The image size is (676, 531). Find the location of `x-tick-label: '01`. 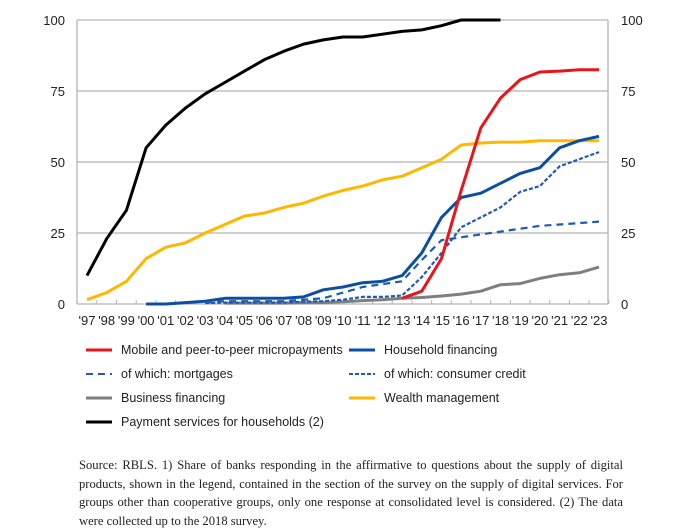

x-tick-label: '01 is located at coordinates (165, 320).